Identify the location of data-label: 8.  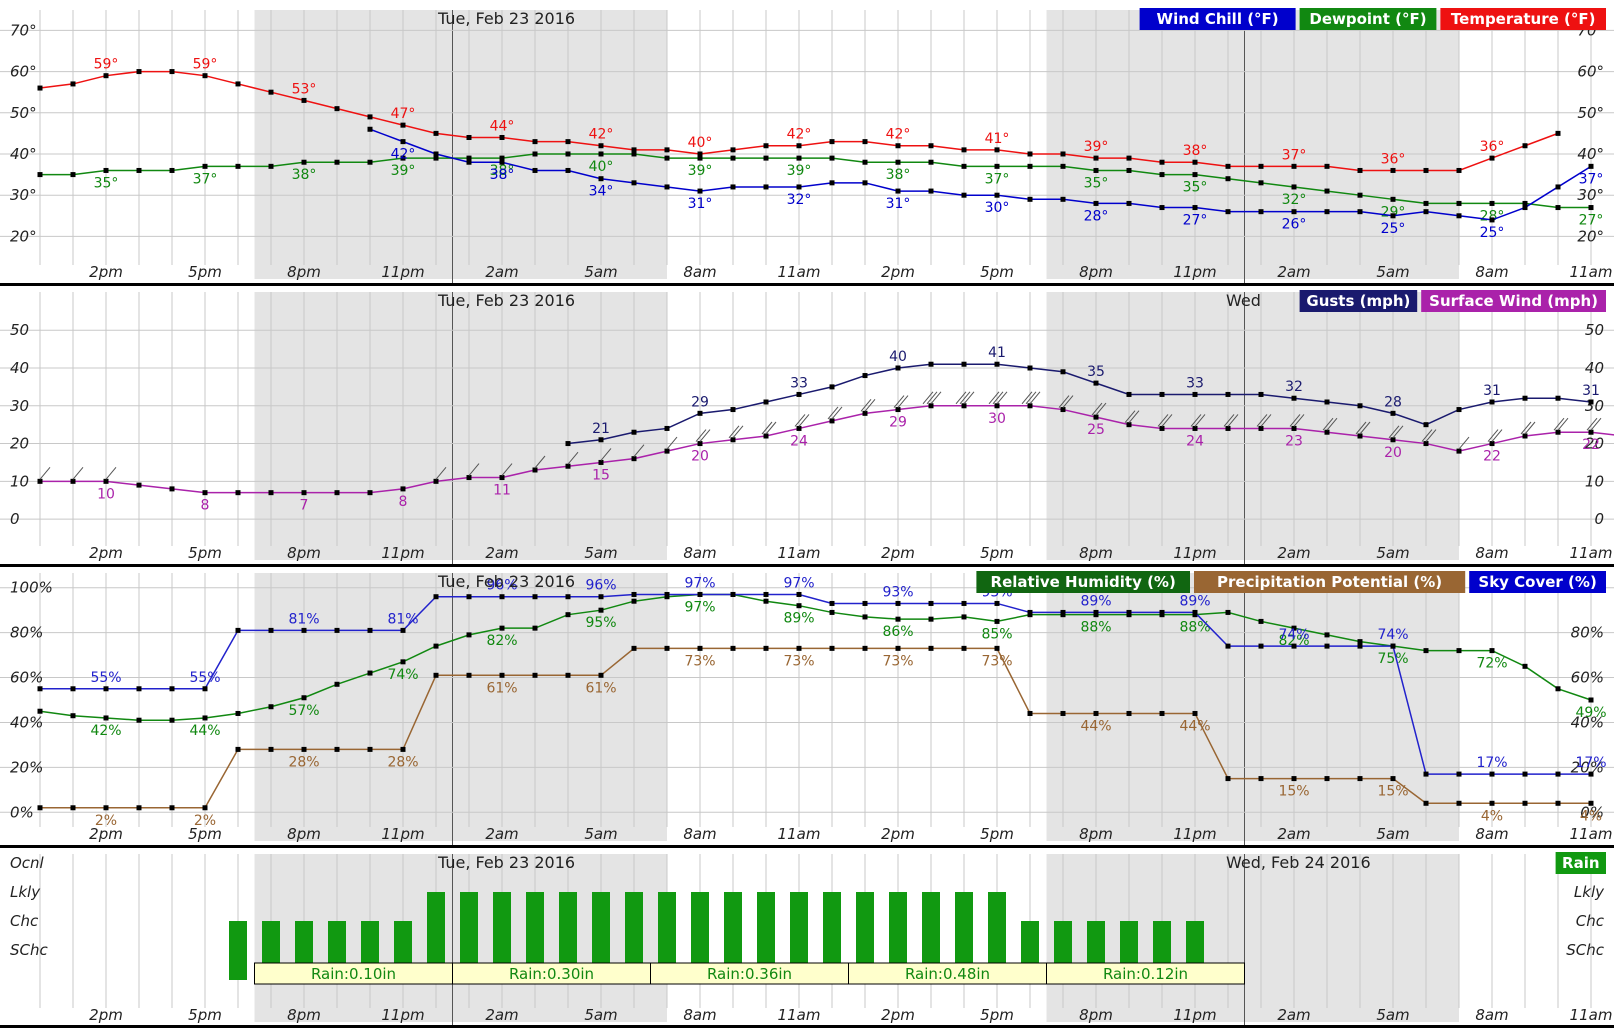
(205, 506).